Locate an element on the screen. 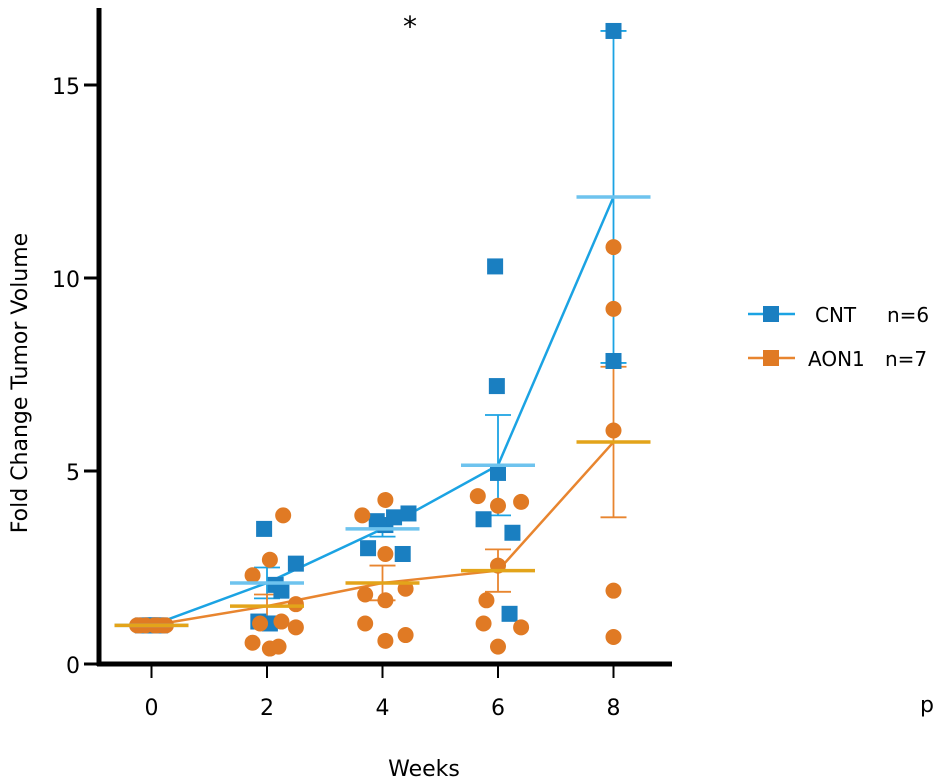  significance-annotation: * is located at coordinates (410, 26).